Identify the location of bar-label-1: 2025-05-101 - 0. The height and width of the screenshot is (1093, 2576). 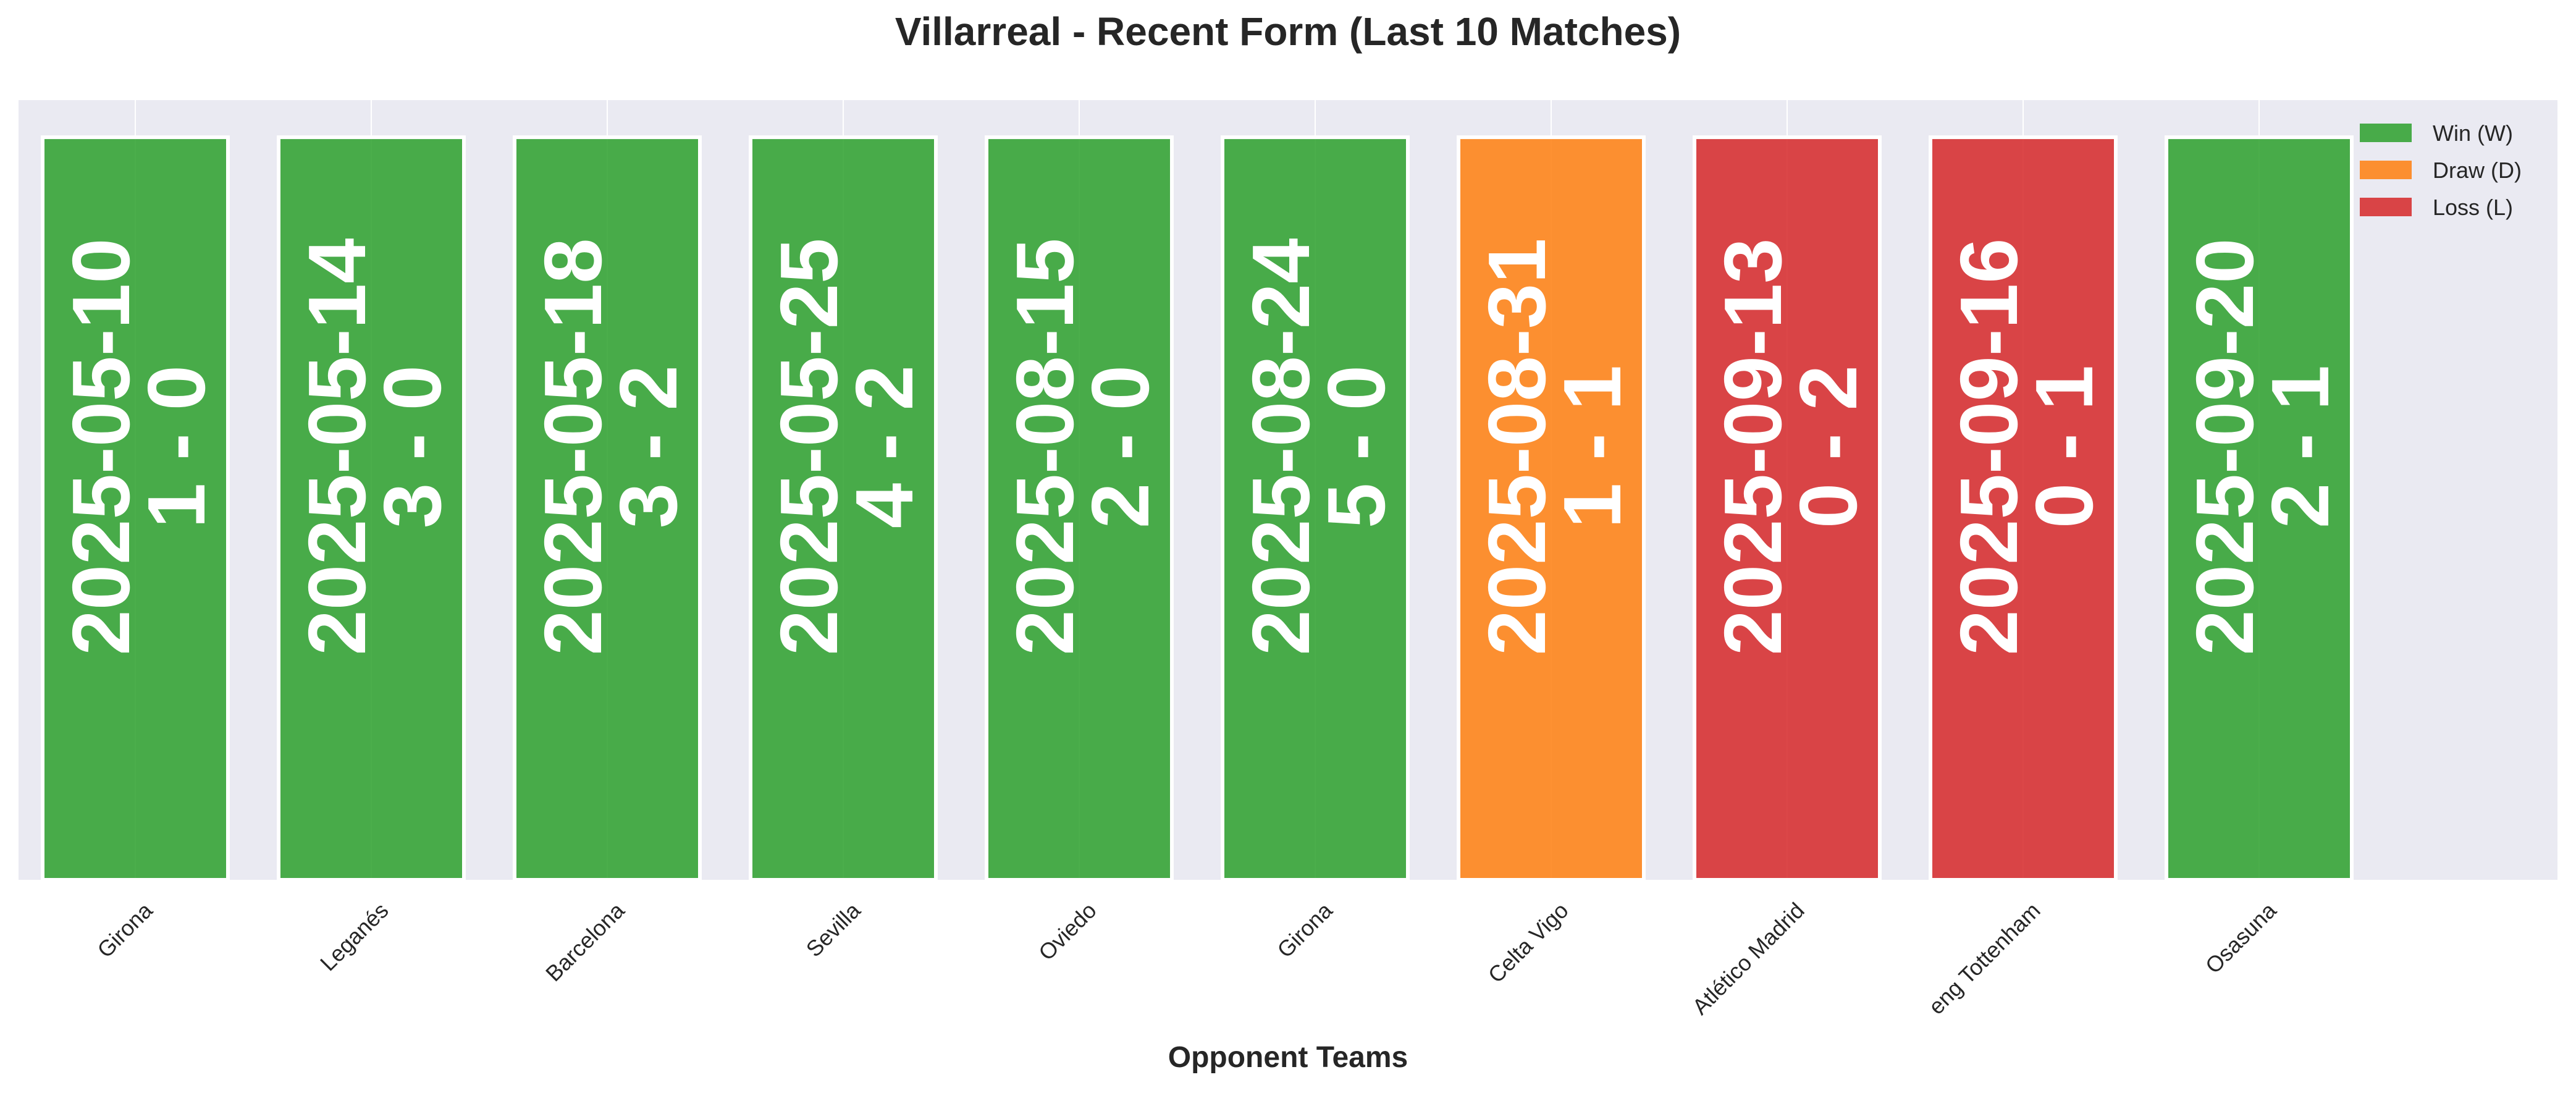
(139, 447).